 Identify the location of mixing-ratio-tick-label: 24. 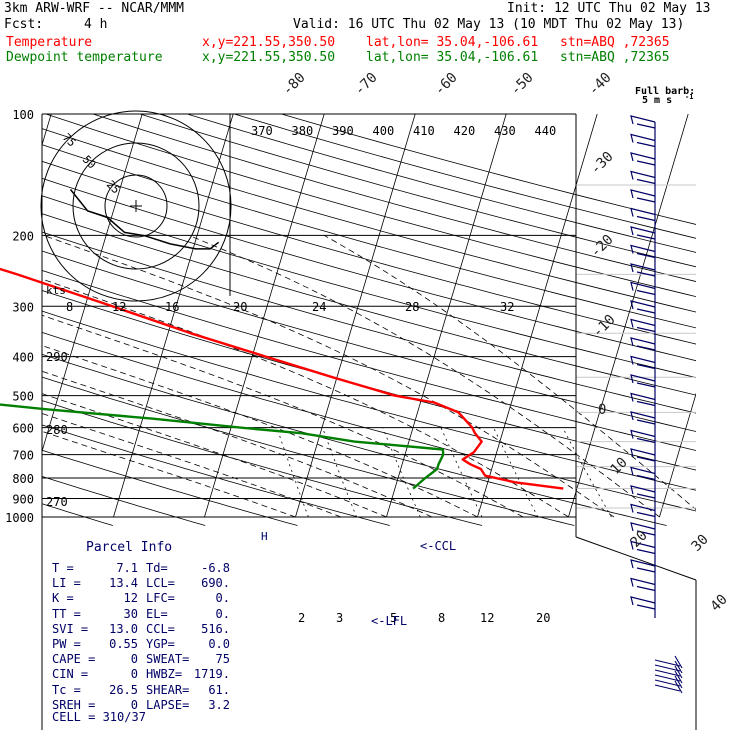
(319, 307).